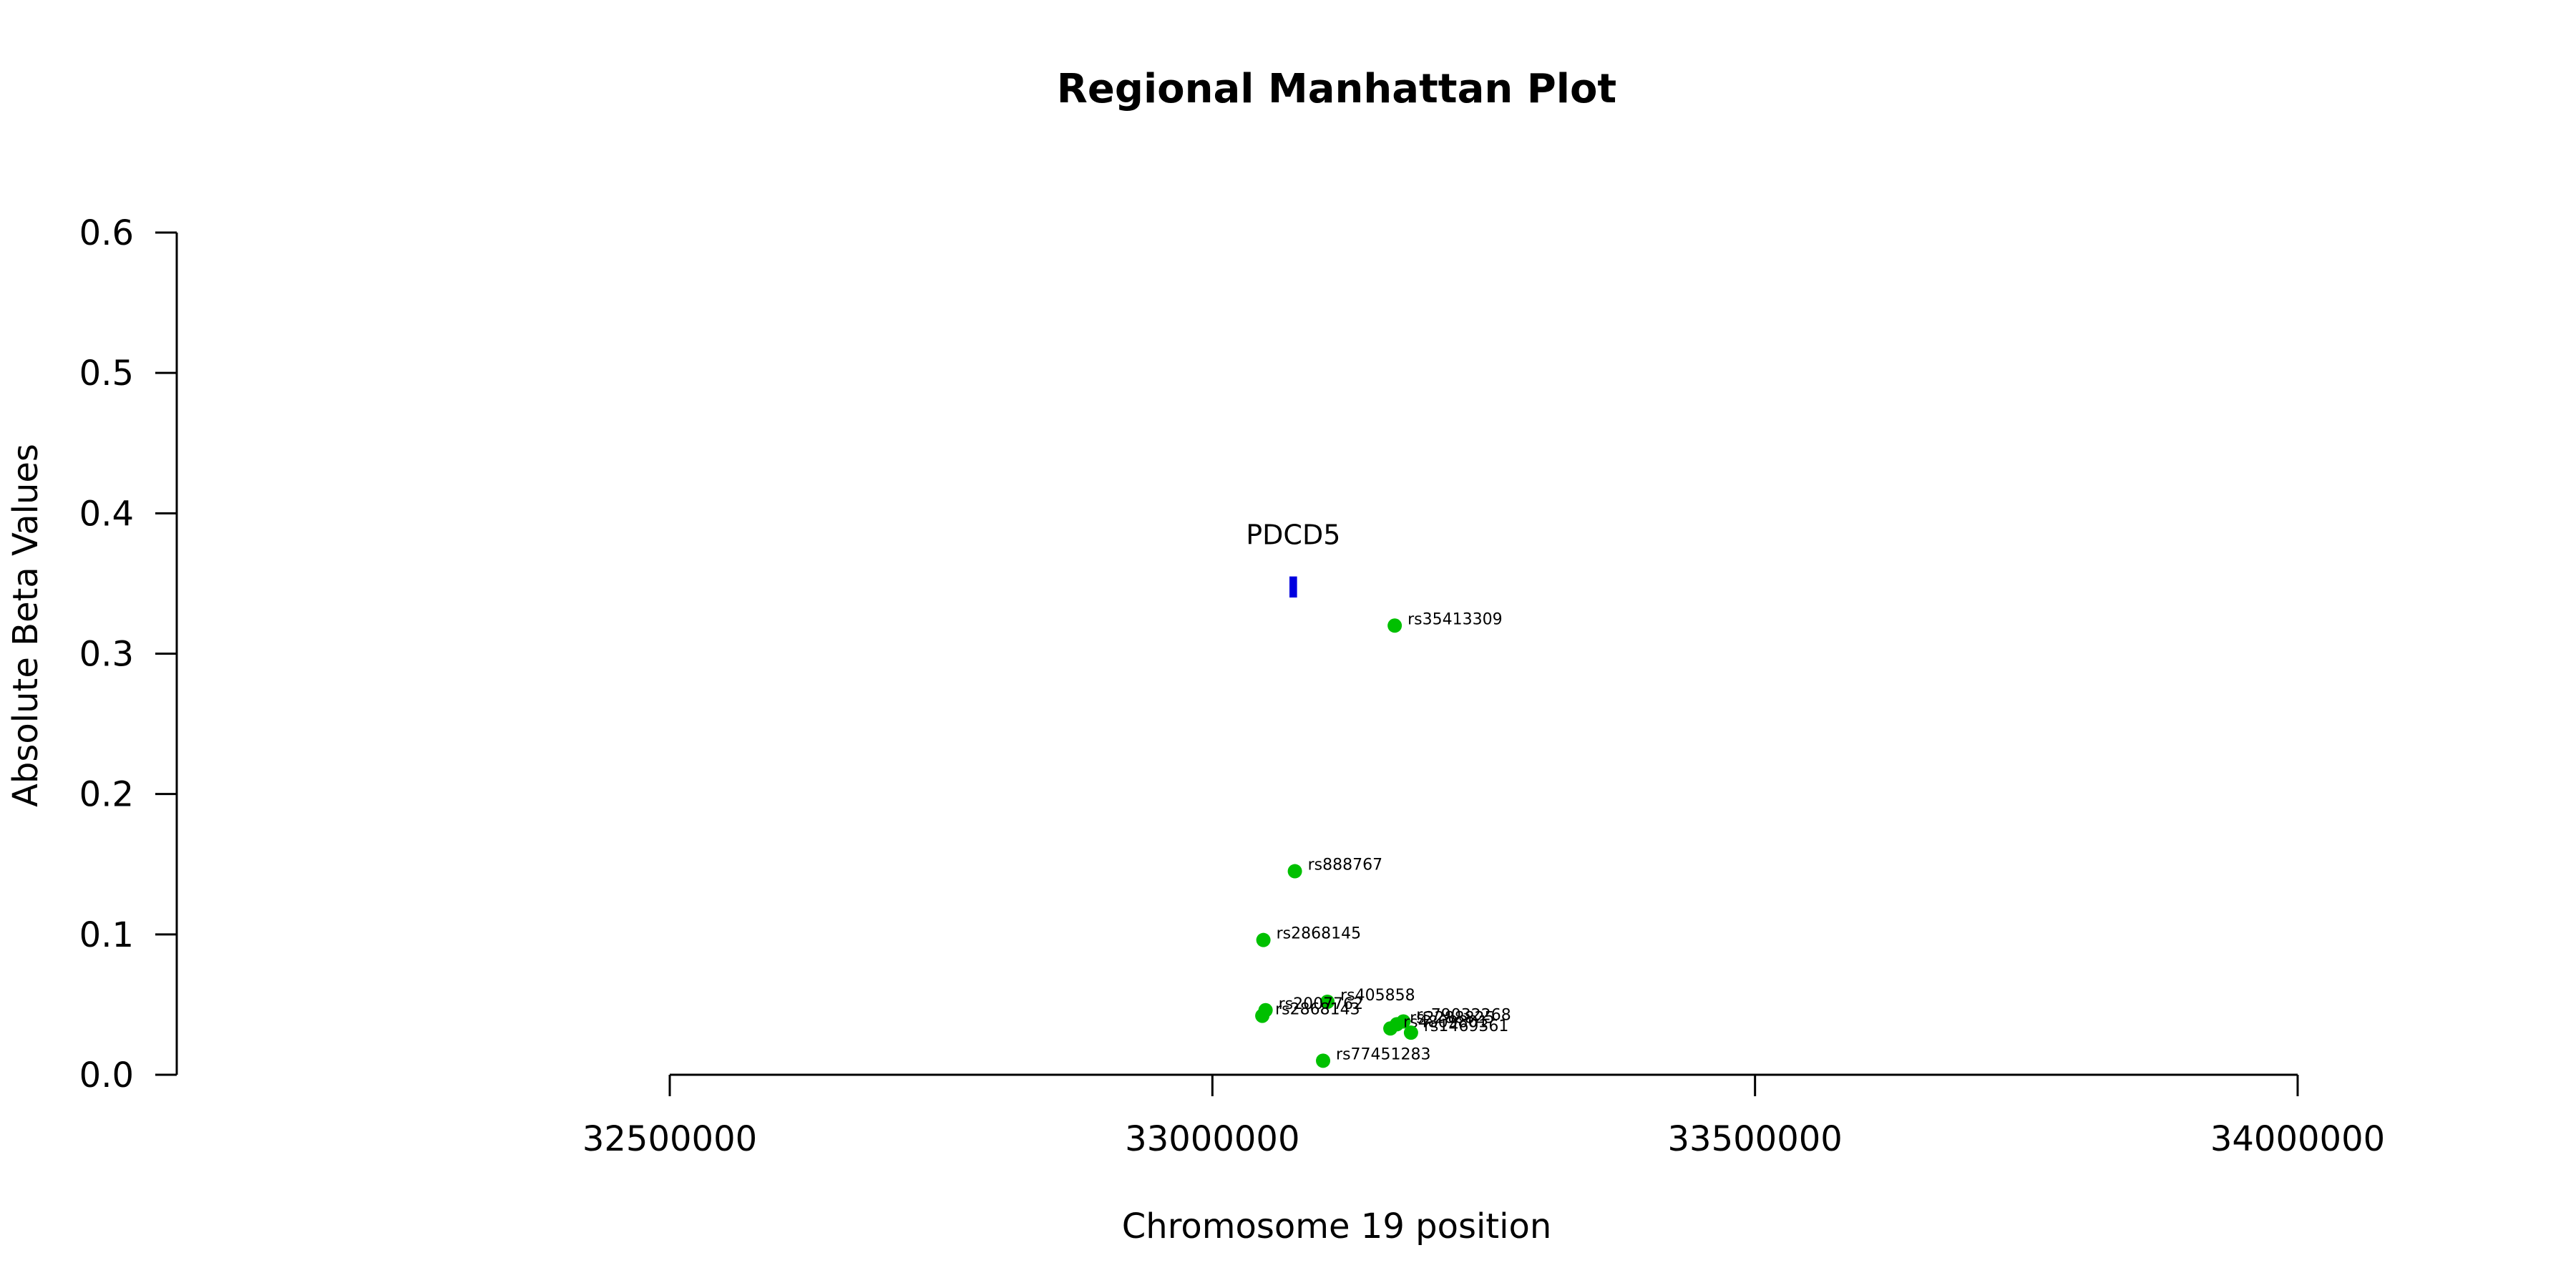 This screenshot has height=1288, width=2576. I want to click on snp-label: rs2288825, so click(1452, 1018).